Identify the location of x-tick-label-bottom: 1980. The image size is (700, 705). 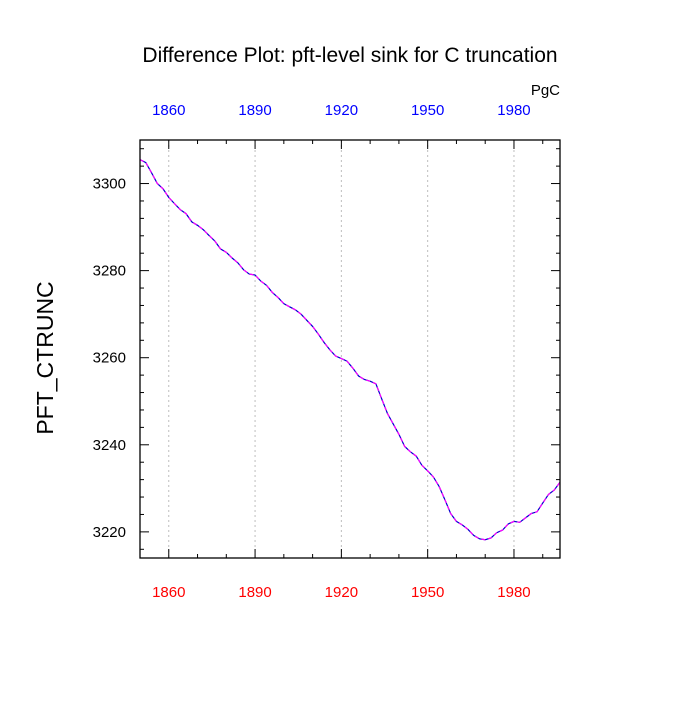
(513, 592).